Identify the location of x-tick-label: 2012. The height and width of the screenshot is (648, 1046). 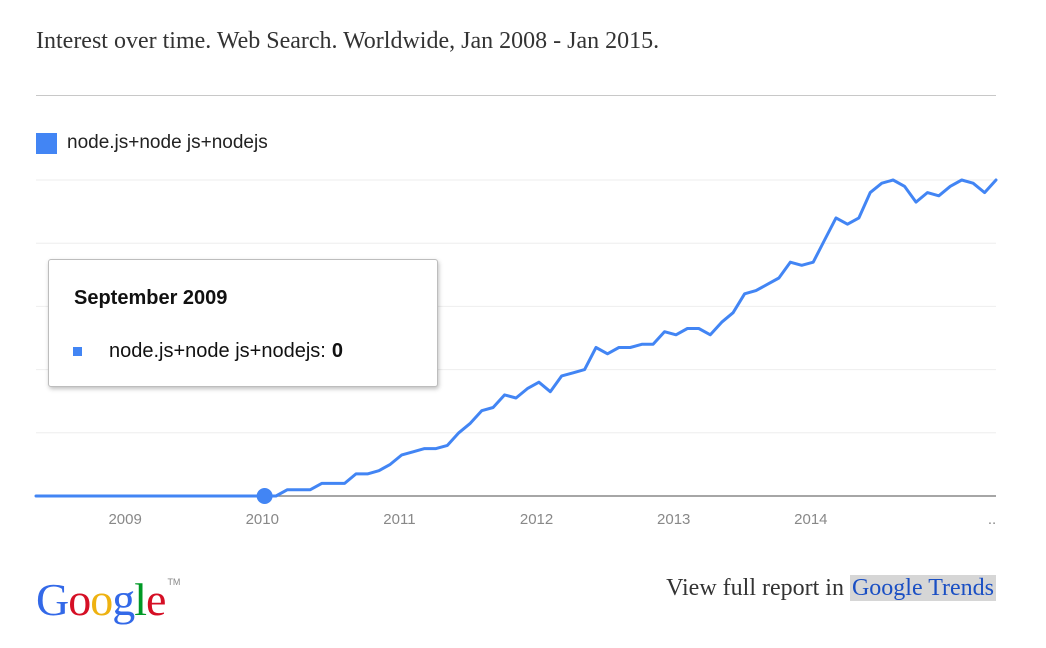
(536, 519).